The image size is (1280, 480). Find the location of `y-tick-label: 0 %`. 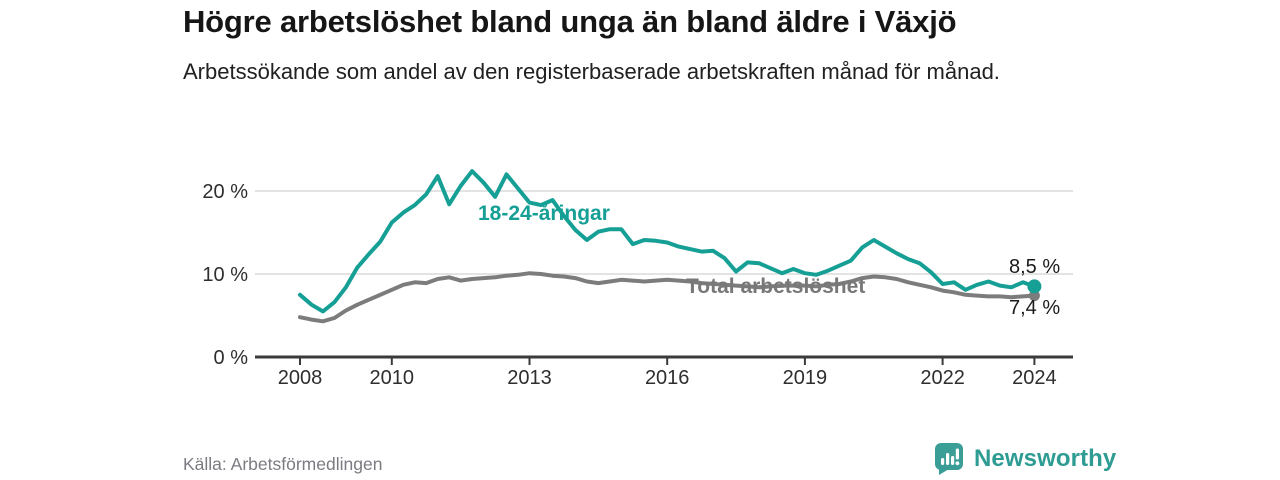

y-tick-label: 0 % is located at coordinates (231, 358).